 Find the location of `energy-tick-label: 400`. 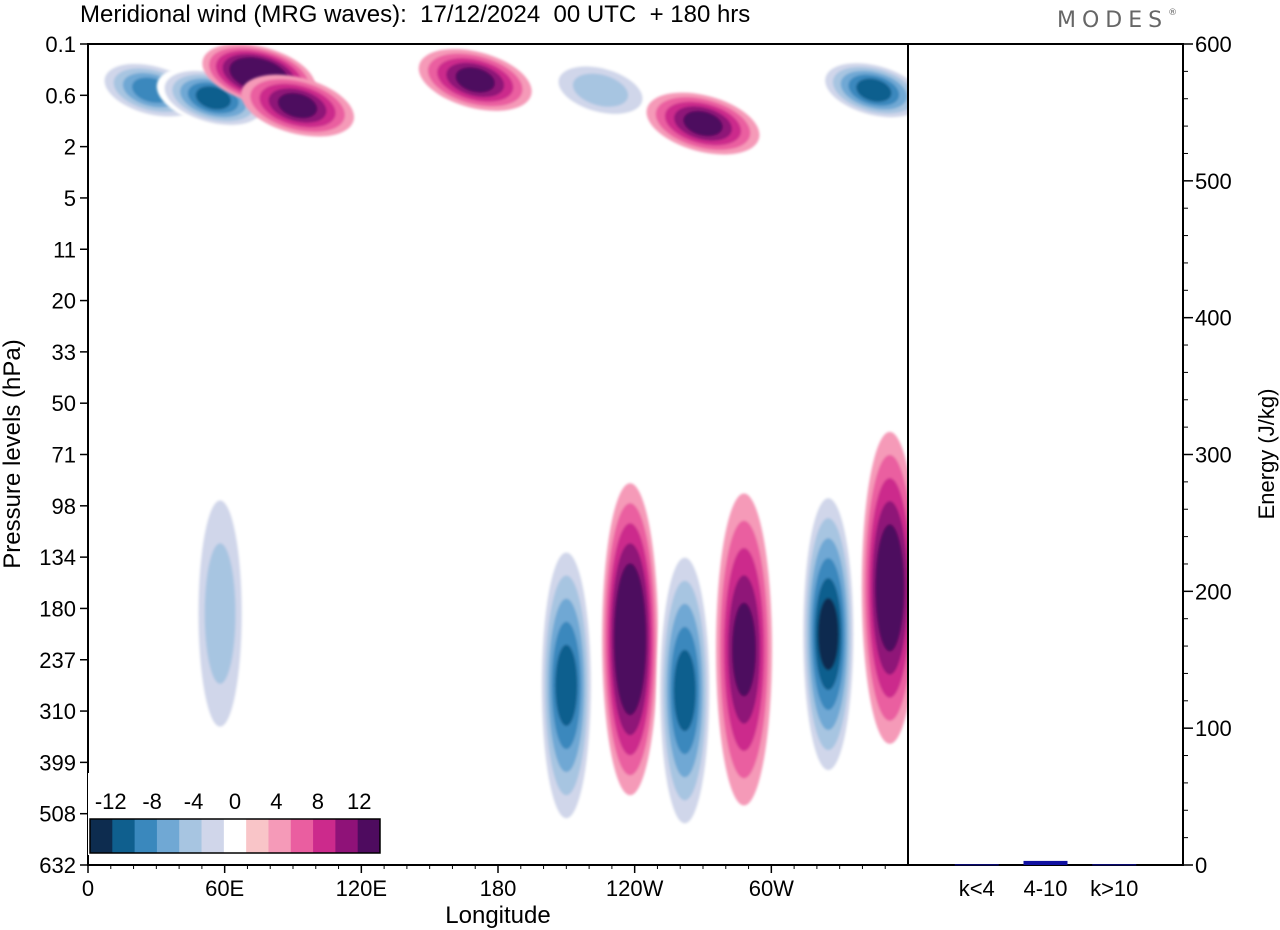

energy-tick-label: 400 is located at coordinates (1213, 318).